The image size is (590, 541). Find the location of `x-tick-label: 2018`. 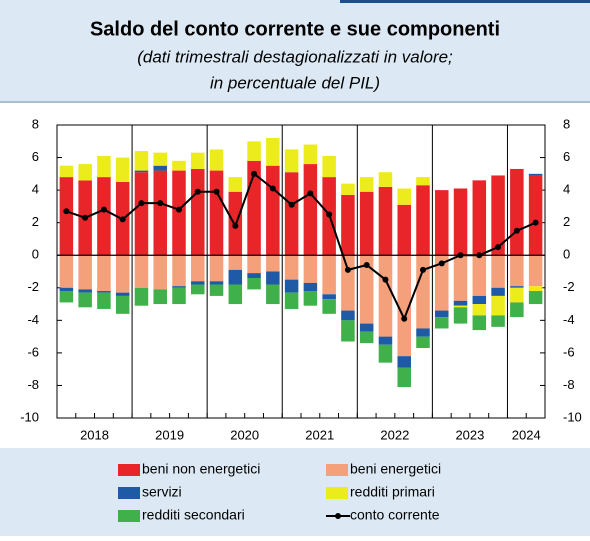

x-tick-label: 2018 is located at coordinates (94, 434).